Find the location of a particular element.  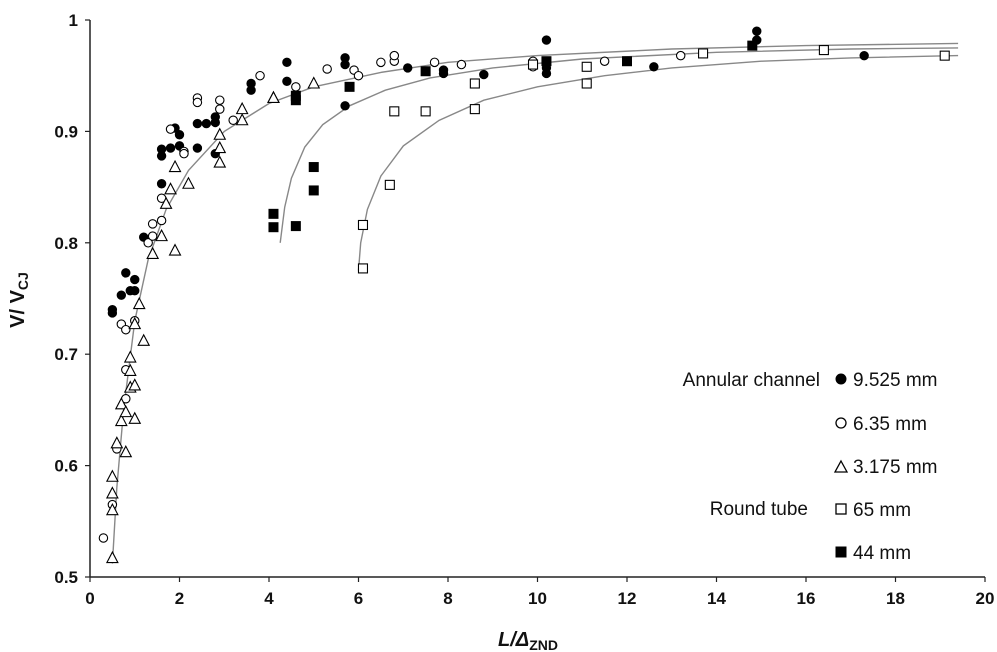

x-tick-label: 8 is located at coordinates (447, 598).